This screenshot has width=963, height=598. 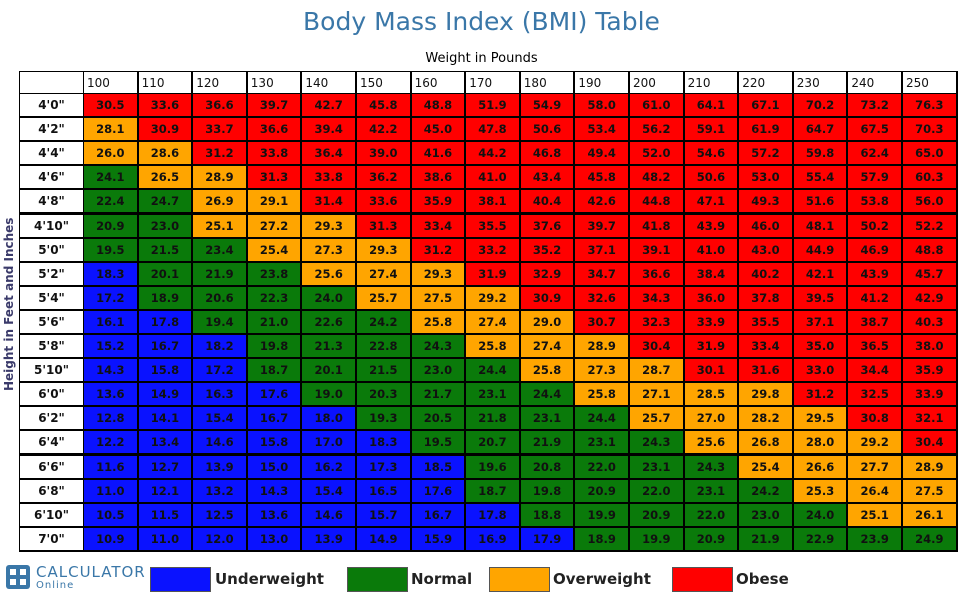 What do you see at coordinates (929, 514) in the screenshot?
I see `bmi-cell: 26.1` at bounding box center [929, 514].